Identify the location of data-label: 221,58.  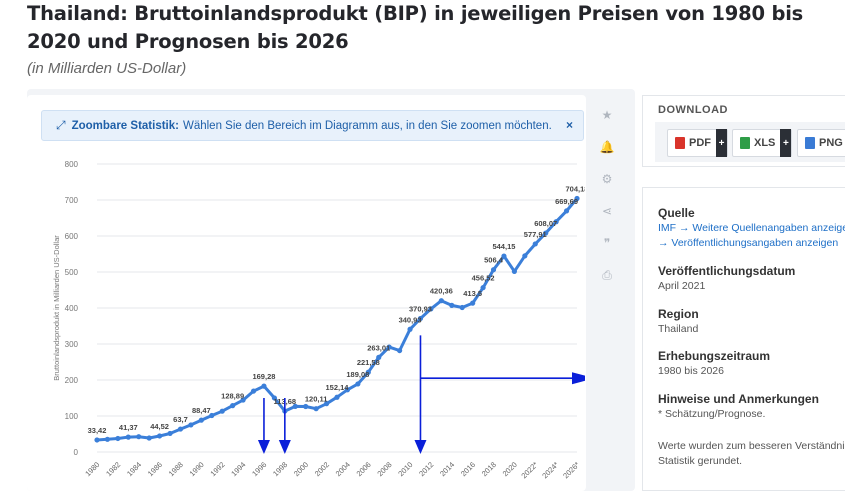
(368, 362).